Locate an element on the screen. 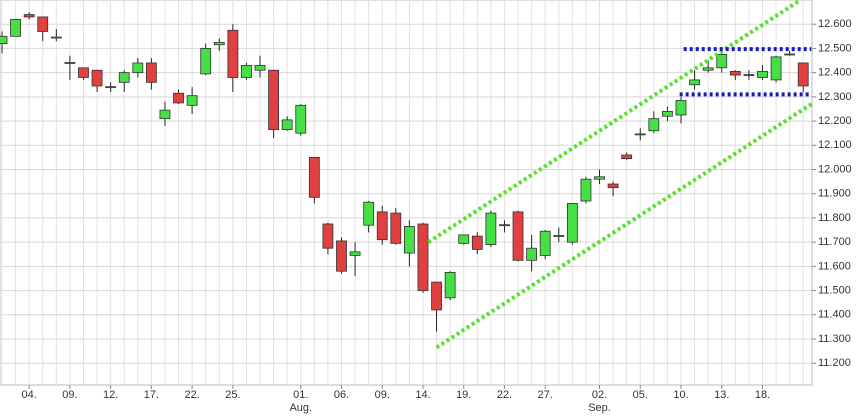 This screenshot has height=417, width=860. y-tick-label: 11.600 is located at coordinates (834, 266).